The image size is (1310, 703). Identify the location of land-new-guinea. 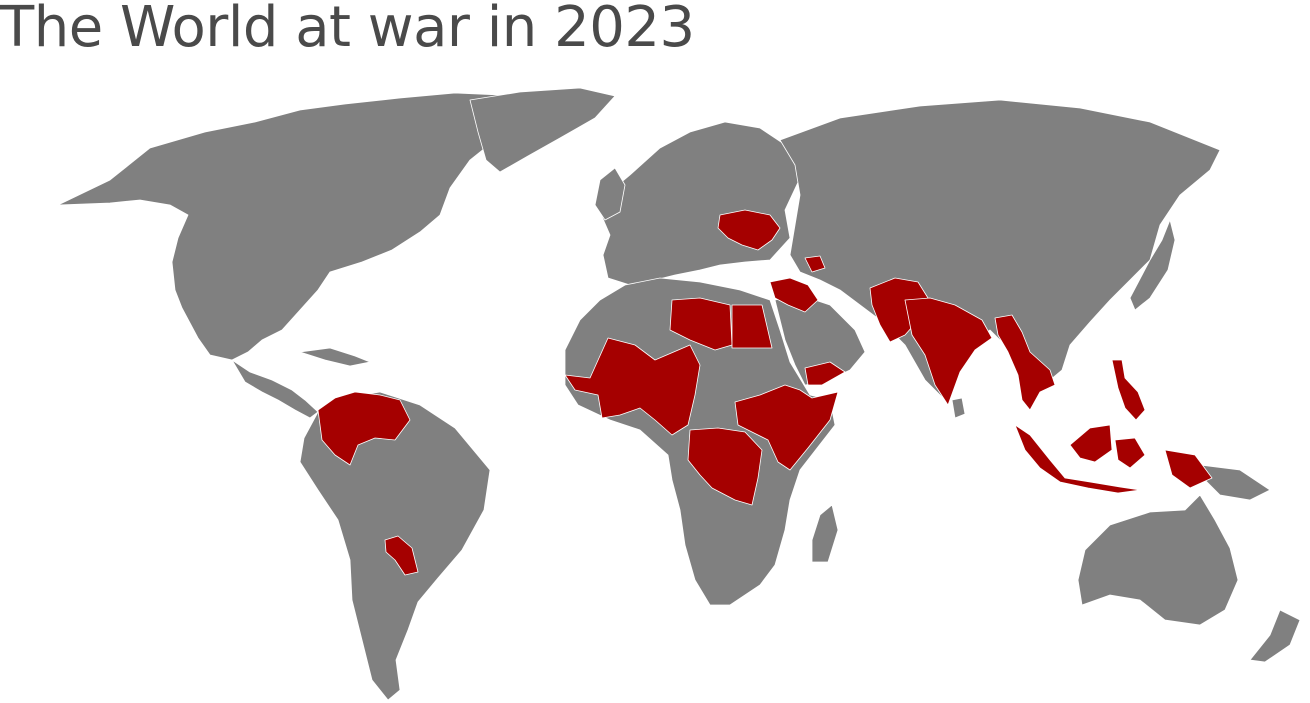
(1235, 482).